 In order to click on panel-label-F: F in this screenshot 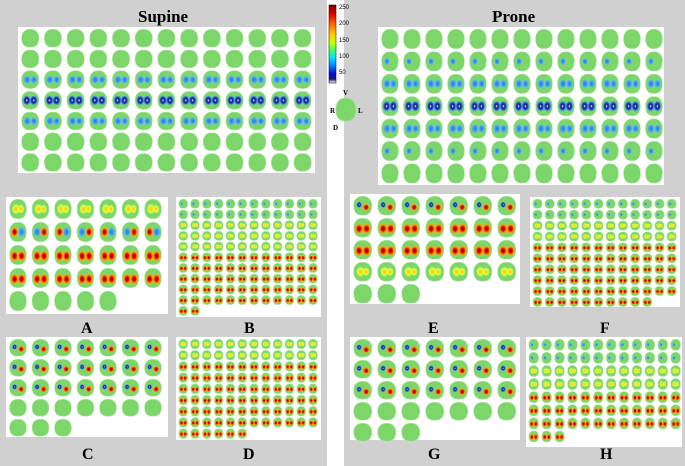, I will do `click(605, 328)`.